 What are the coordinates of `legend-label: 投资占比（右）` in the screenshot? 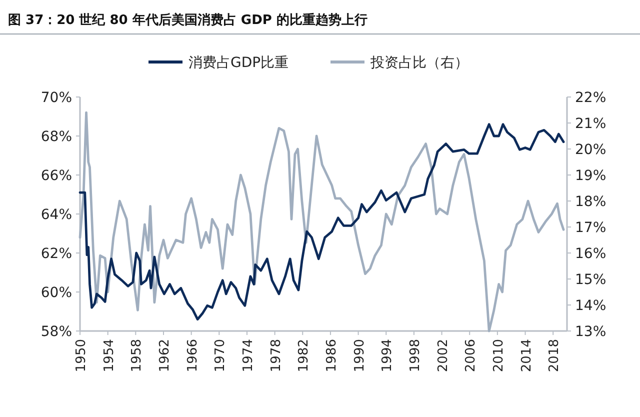 It's located at (419, 63).